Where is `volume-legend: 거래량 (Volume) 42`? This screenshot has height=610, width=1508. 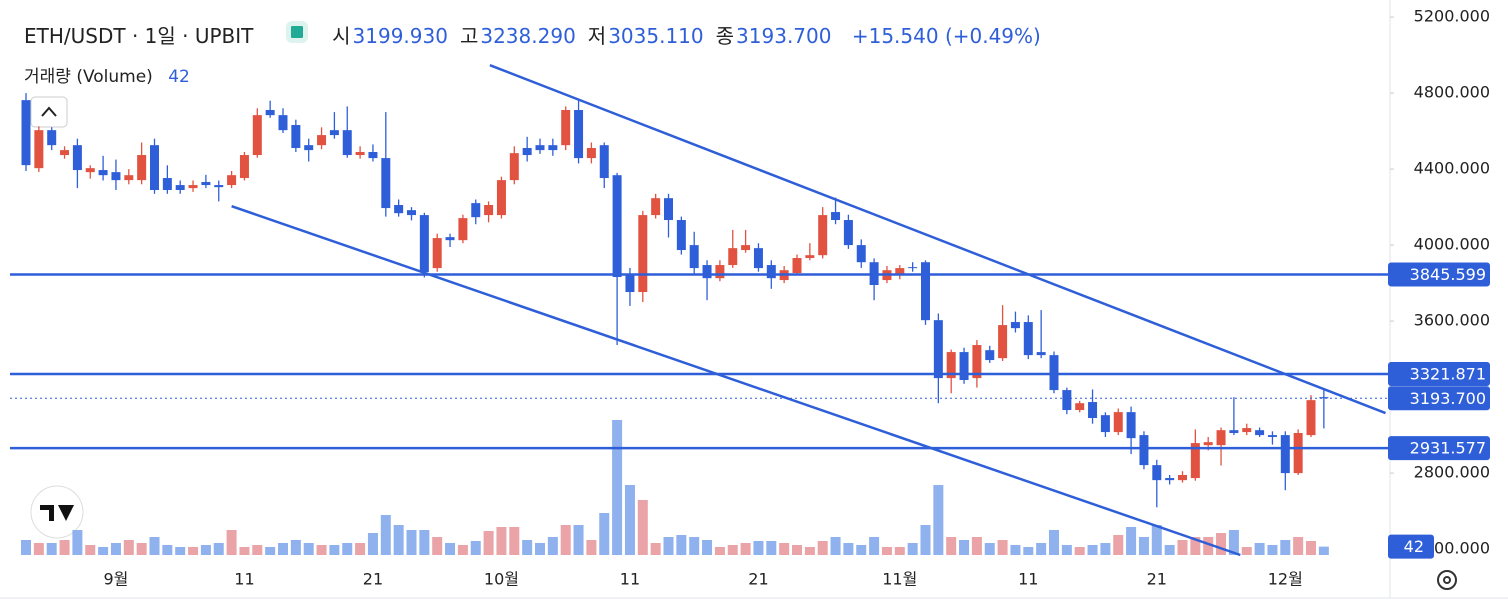
volume-legend: 거래량 (Volume) 42 is located at coordinates (107, 74).